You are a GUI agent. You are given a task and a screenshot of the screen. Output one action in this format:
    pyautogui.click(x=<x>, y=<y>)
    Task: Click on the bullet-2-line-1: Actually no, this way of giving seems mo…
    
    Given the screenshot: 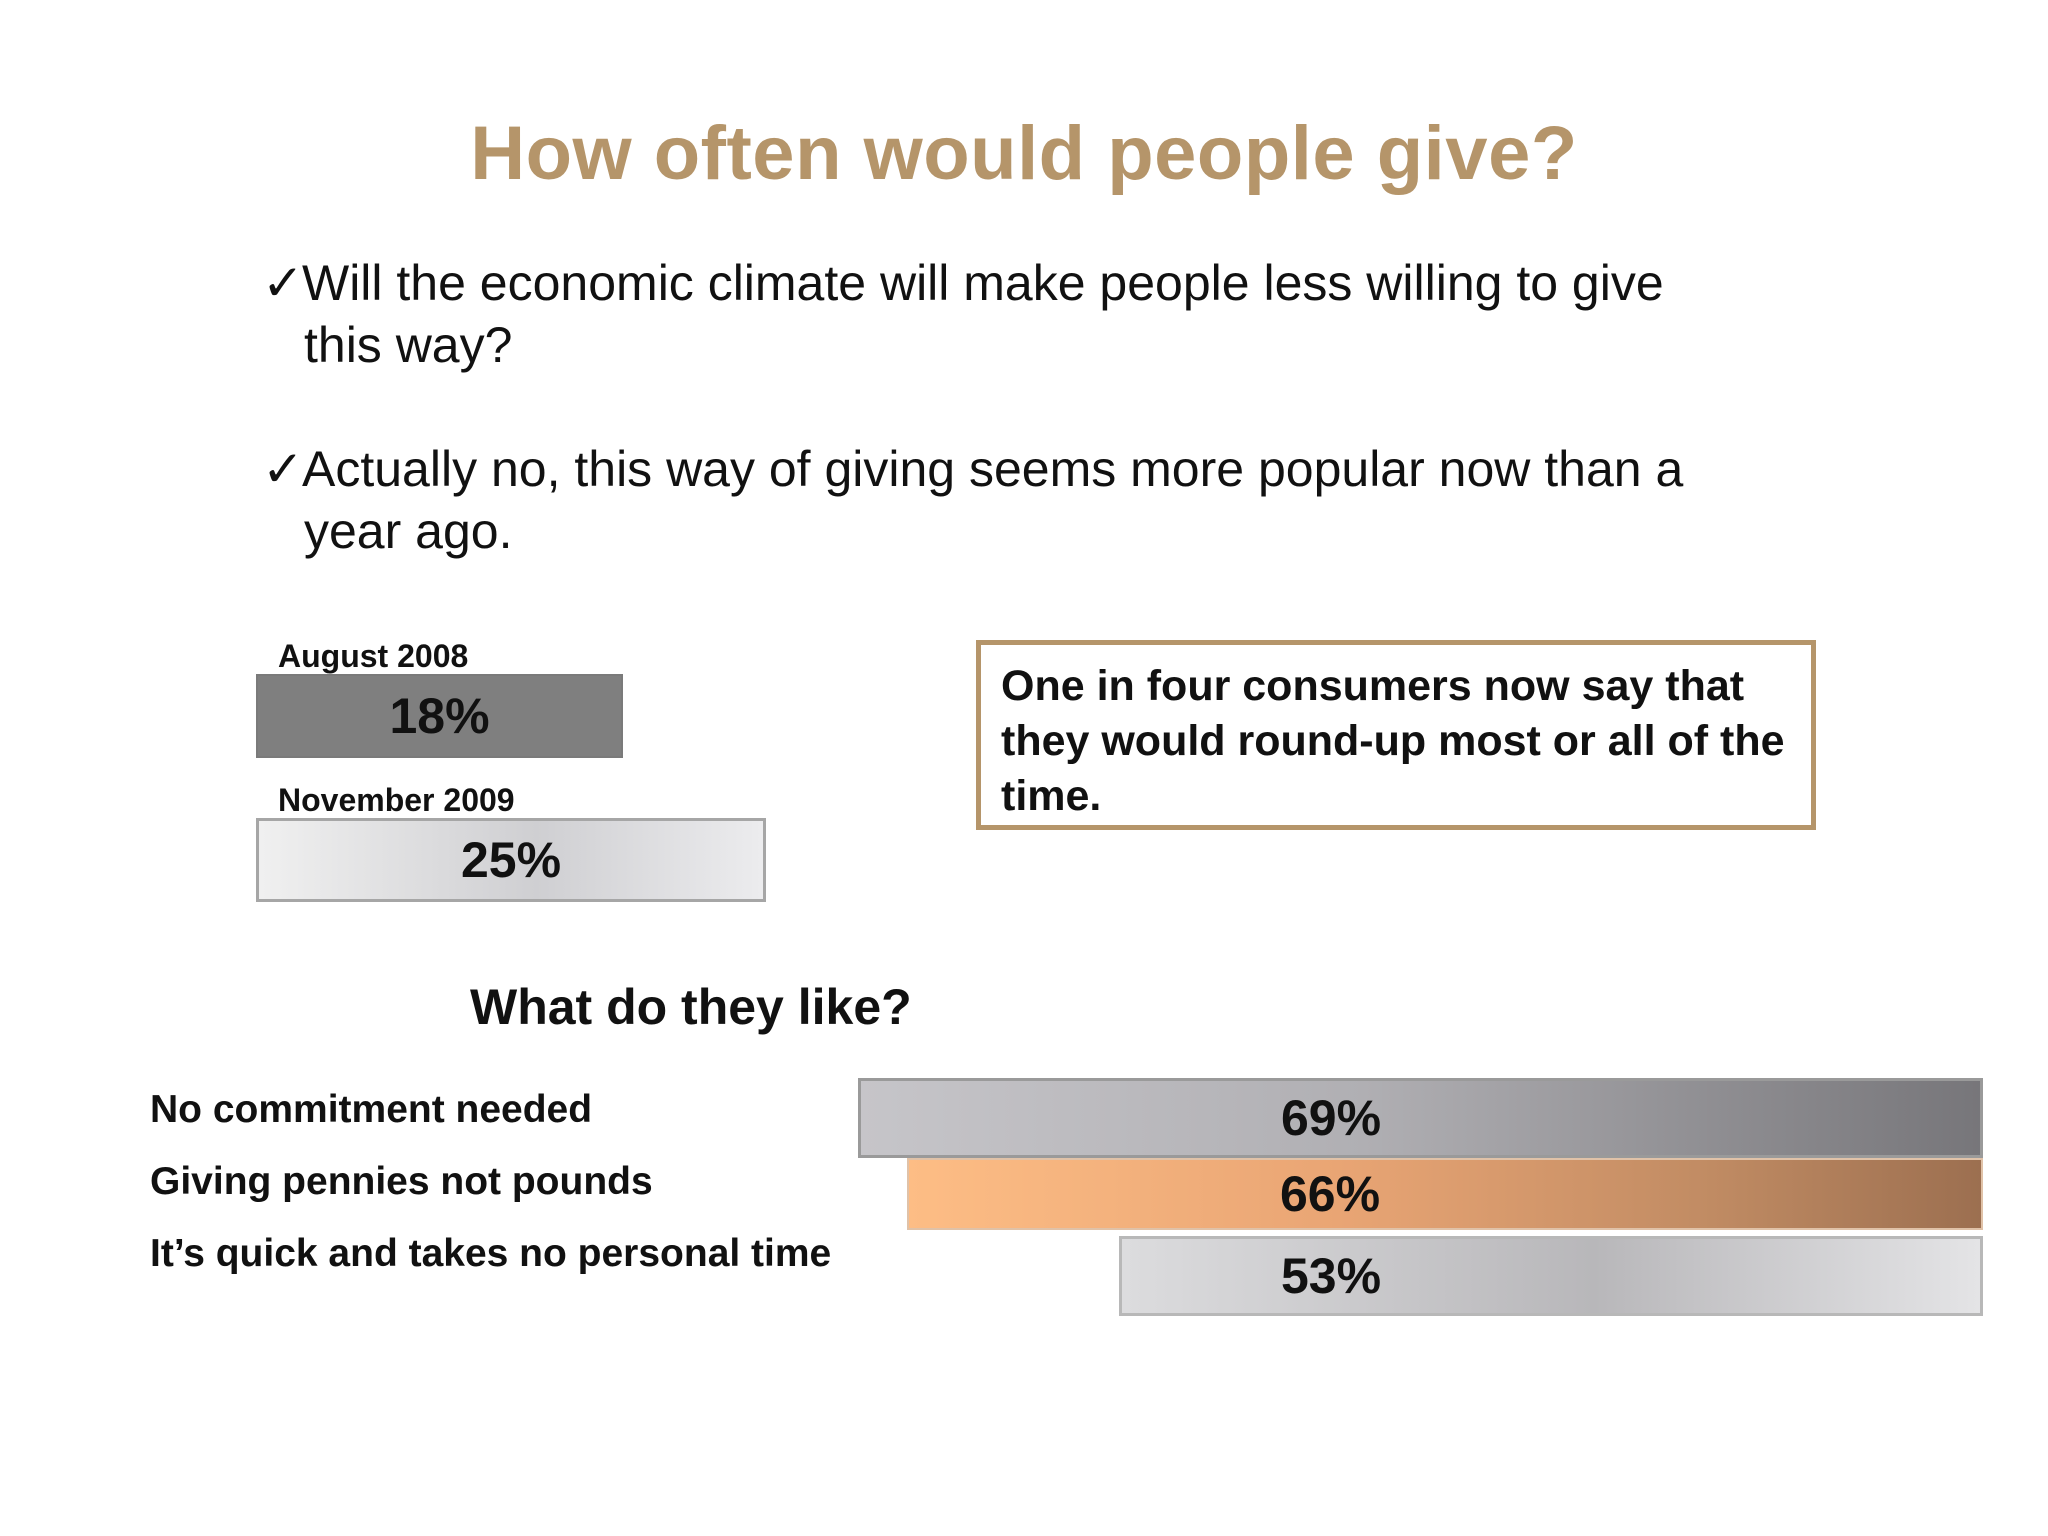 What is the action you would take?
    pyautogui.click(x=993, y=469)
    